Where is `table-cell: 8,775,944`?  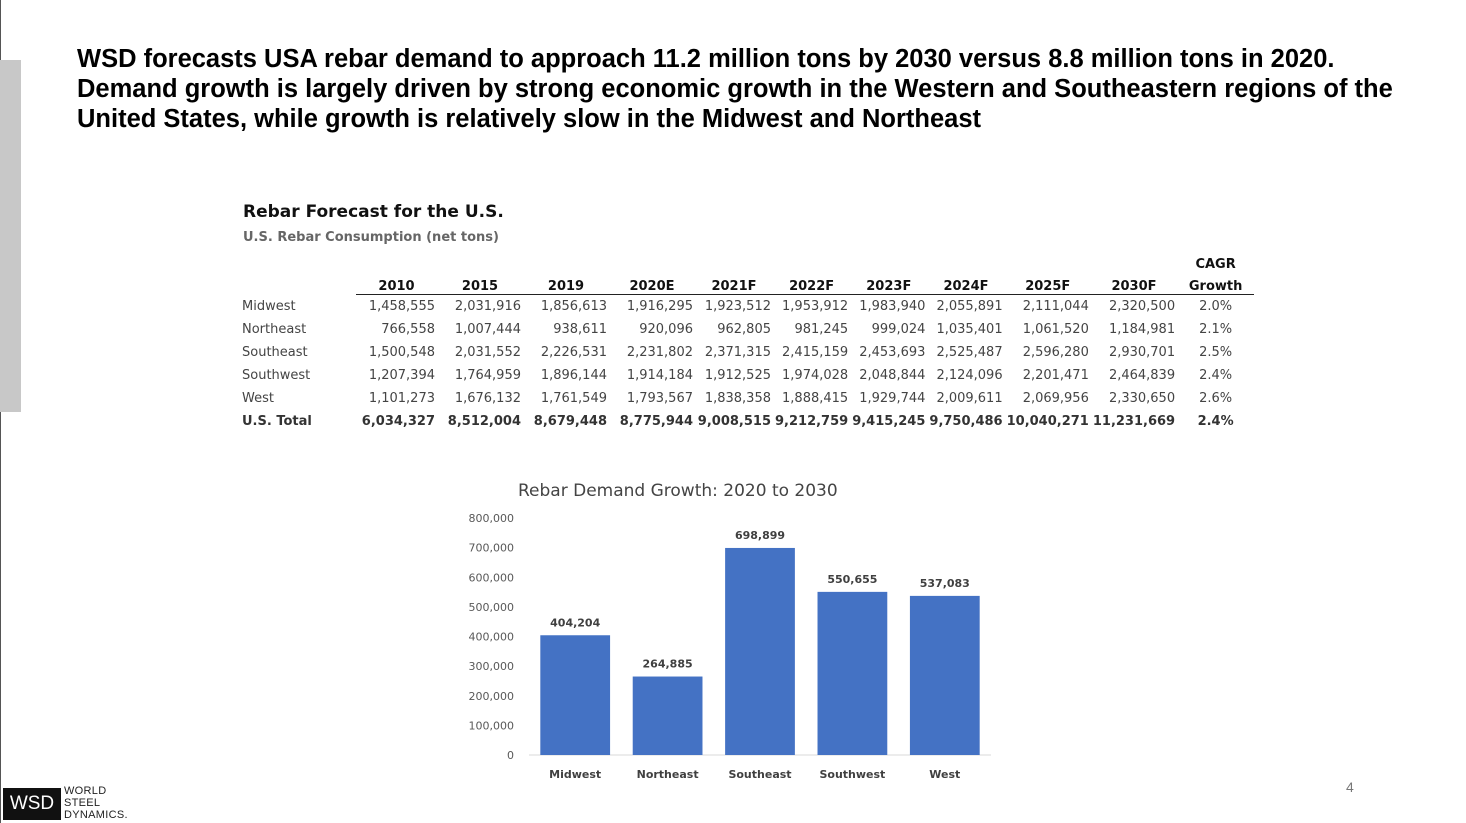 table-cell: 8,775,944 is located at coordinates (656, 421).